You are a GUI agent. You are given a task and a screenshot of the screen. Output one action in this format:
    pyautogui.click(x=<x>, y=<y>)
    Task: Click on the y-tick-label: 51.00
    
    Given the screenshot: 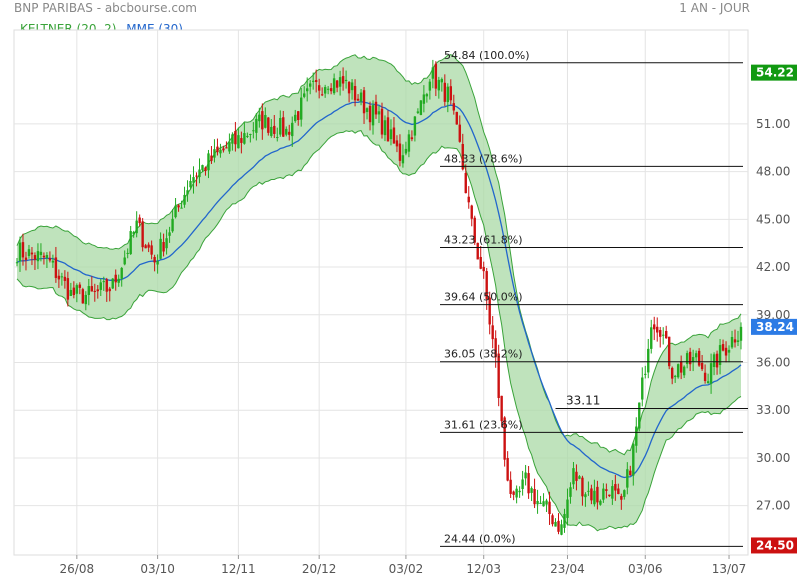 What is the action you would take?
    pyautogui.click(x=773, y=124)
    